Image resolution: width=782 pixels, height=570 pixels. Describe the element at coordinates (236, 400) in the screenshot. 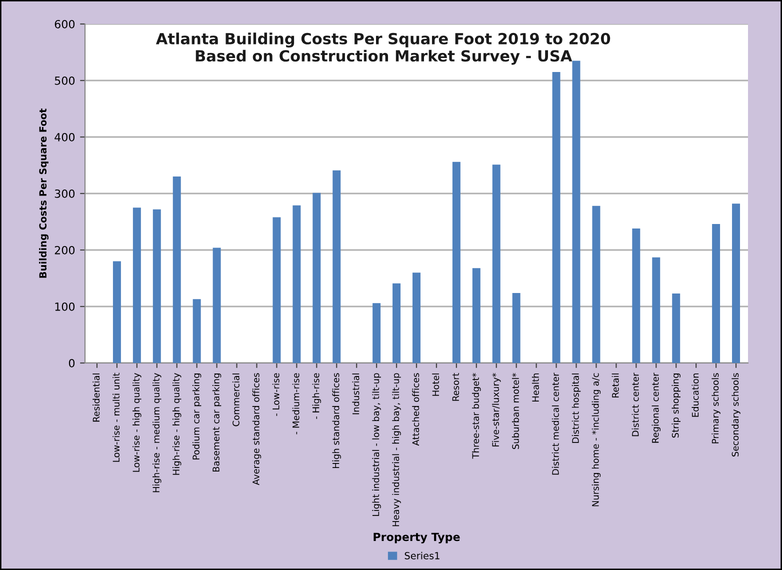

I see `x-tick-label: Commercial` at that location.